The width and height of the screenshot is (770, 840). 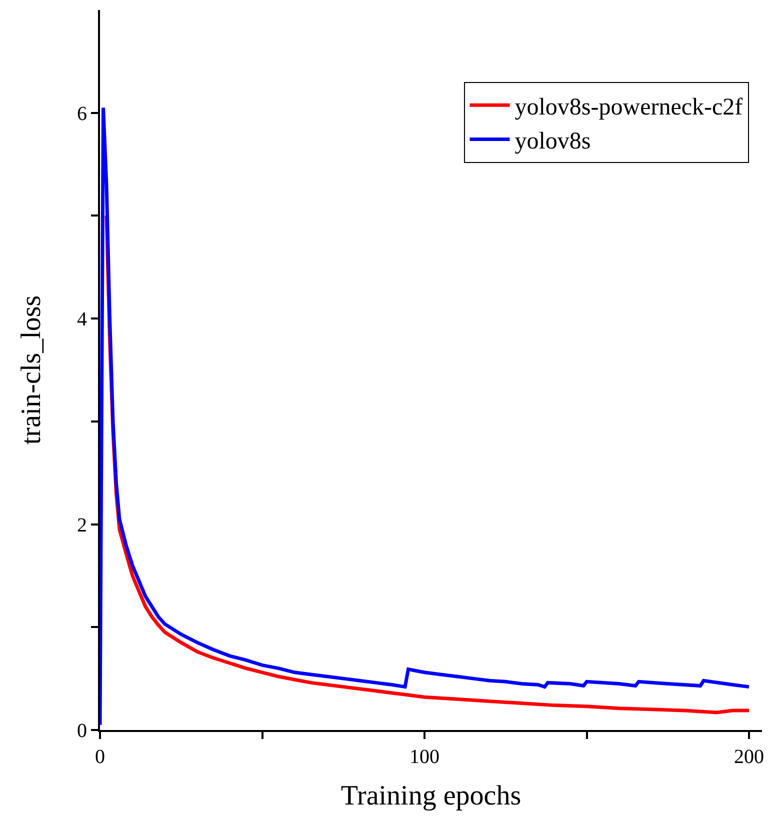 I want to click on y-tick-label: 0, so click(x=82, y=731).